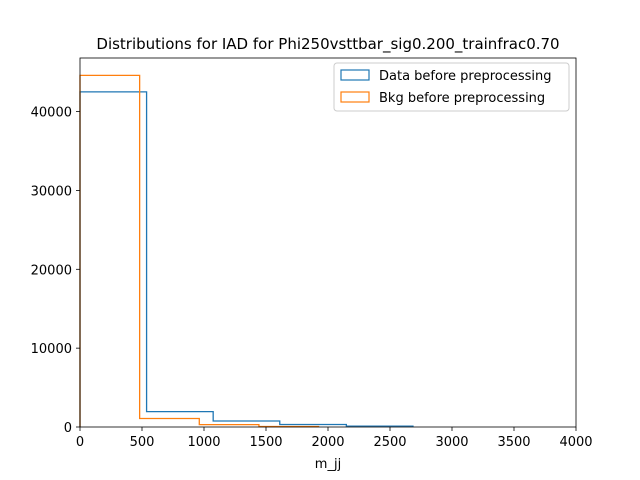 This screenshot has width=640, height=480. Describe the element at coordinates (465, 76) in the screenshot. I see `legend-label-data: Data before preprocessing` at that location.